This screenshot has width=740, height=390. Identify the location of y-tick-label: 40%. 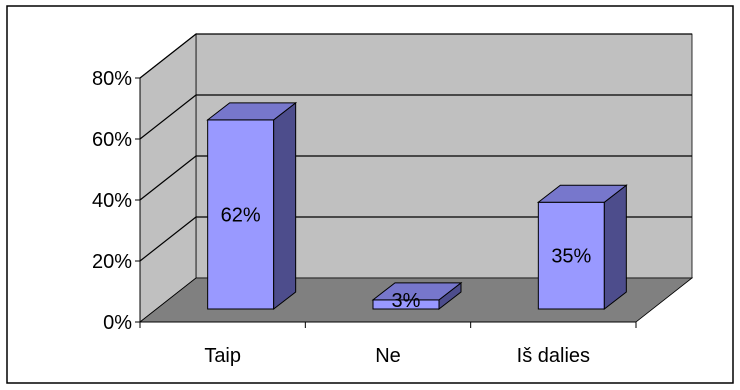
(112, 201).